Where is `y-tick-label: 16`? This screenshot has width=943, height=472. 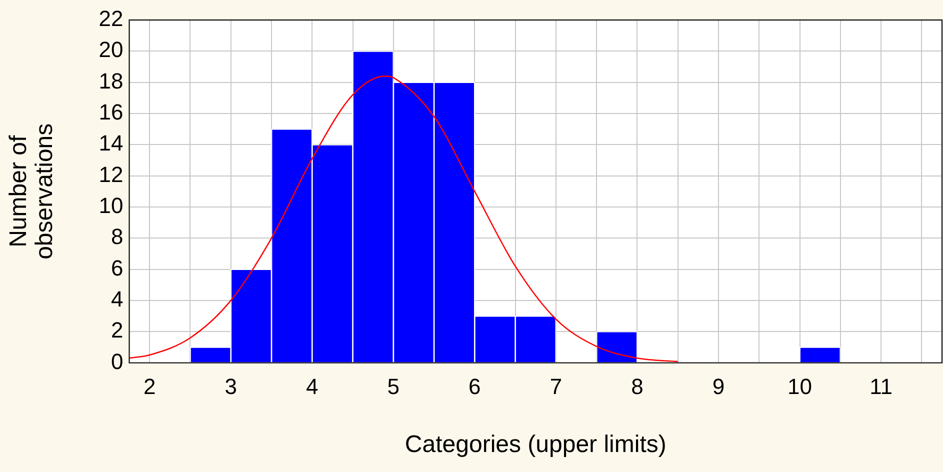 y-tick-label: 16 is located at coordinates (111, 112).